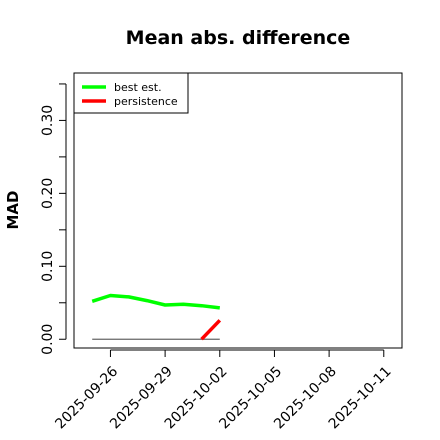  What do you see at coordinates (138, 87) in the screenshot?
I see `legend-label: best est.` at bounding box center [138, 87].